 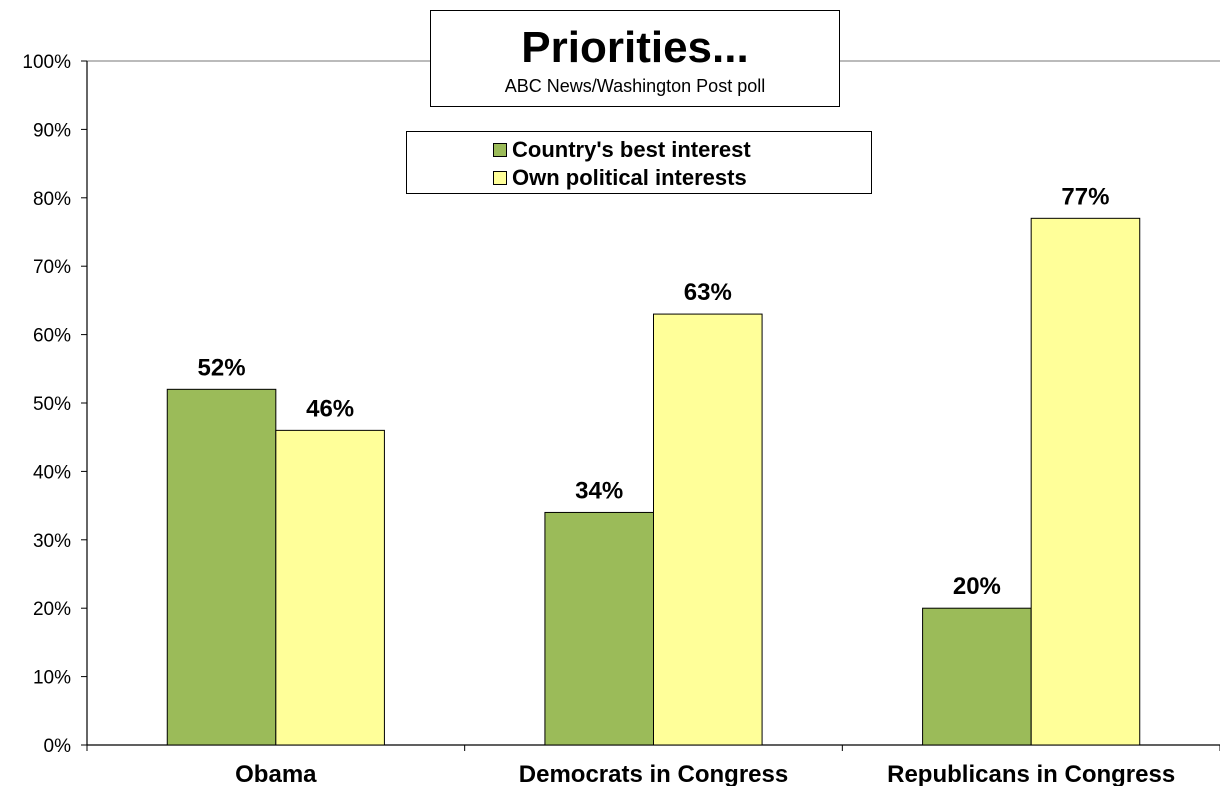 I want to click on legend-item-political: Own political interests, so click(x=682, y=178).